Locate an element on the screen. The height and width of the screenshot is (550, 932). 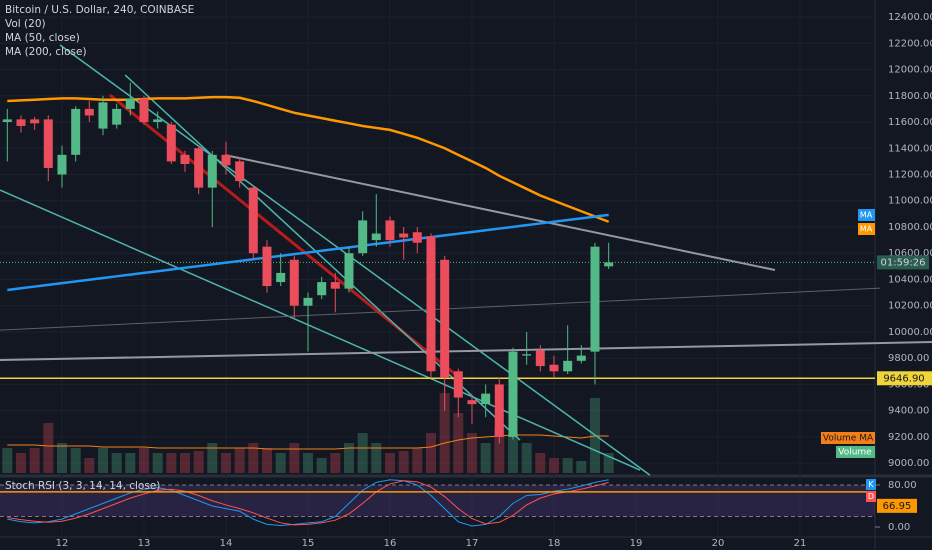
y-tick-label: 12200.00 is located at coordinates (910, 43).